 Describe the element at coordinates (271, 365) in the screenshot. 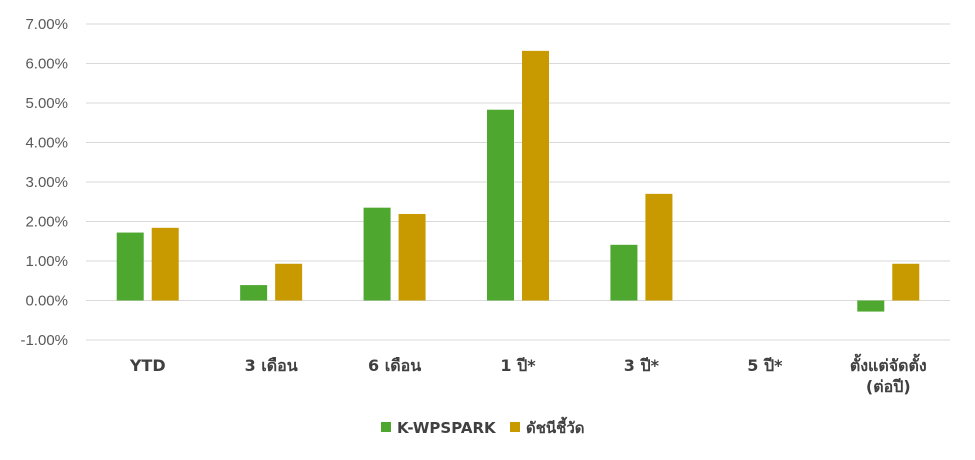

I see `x-tick-label: 3 เดือน` at that location.